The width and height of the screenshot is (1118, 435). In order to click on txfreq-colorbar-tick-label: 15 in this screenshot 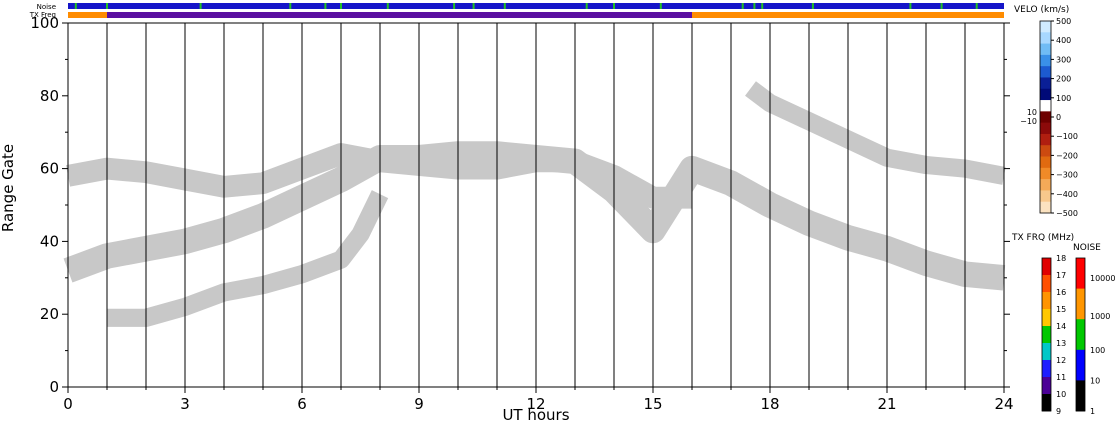, I will do `click(1061, 309)`.